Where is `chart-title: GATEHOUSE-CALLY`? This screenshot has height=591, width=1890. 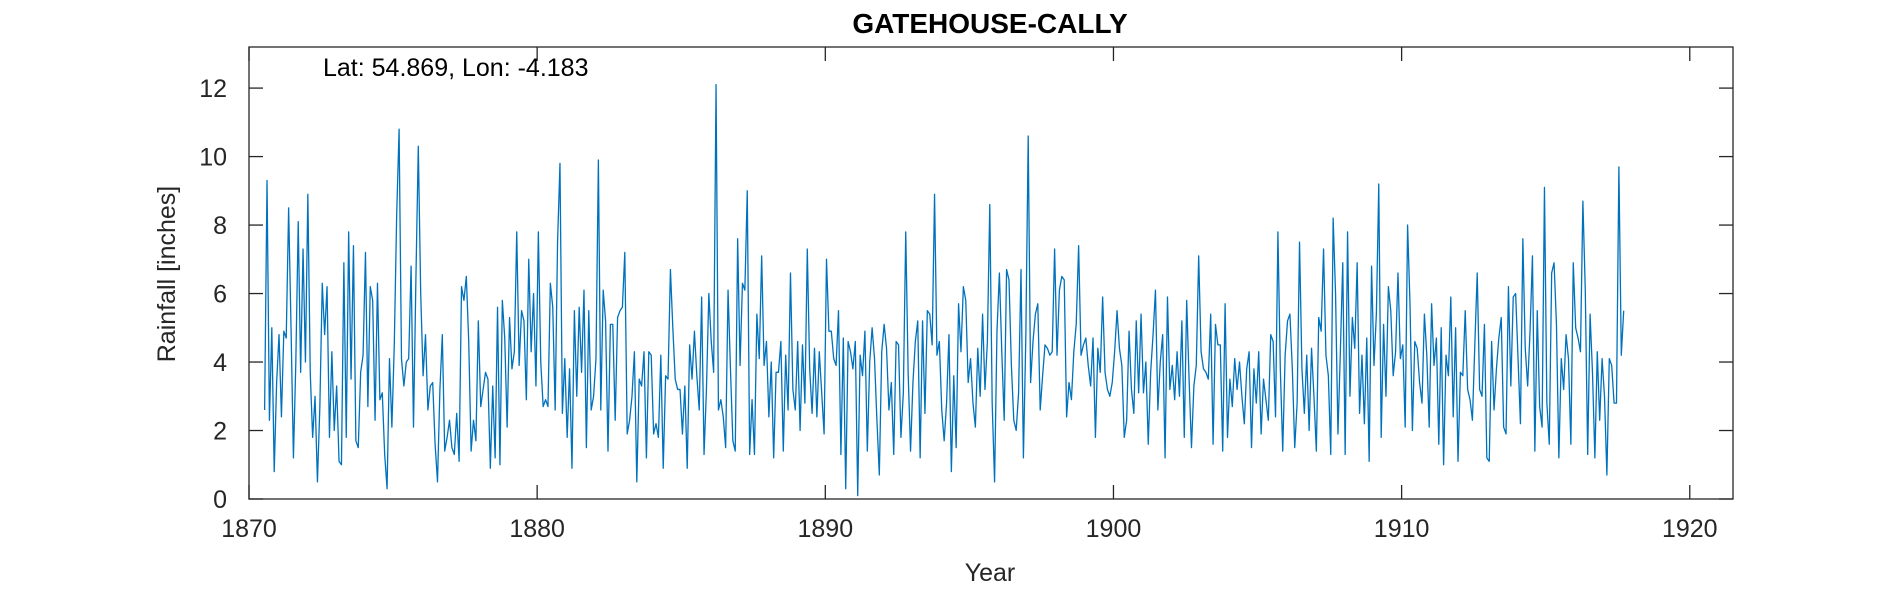 chart-title: GATEHOUSE-CALLY is located at coordinates (990, 23).